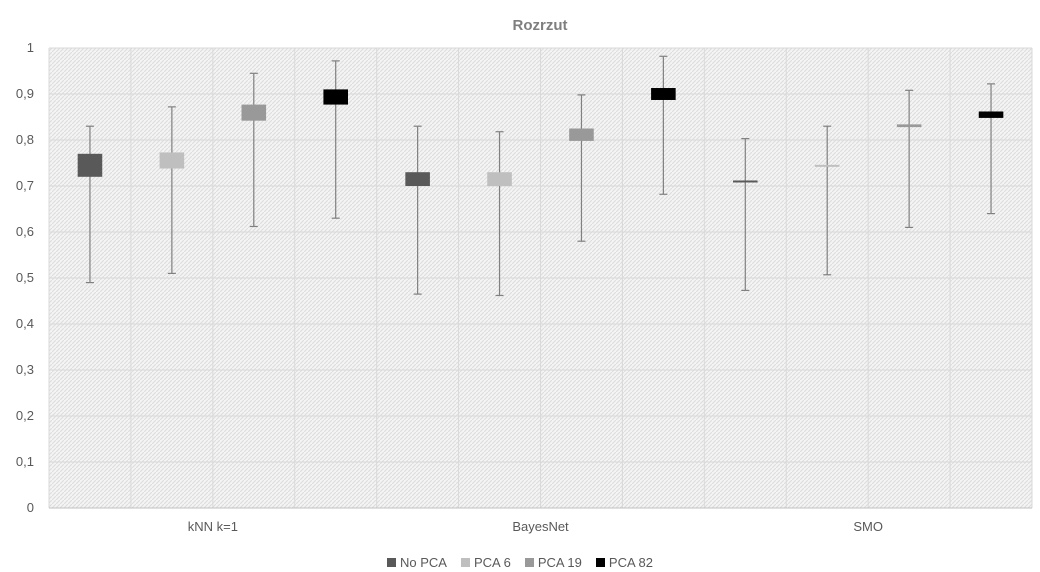 The height and width of the screenshot is (572, 1040). I want to click on y-tick-label: 0,5, so click(25, 277).